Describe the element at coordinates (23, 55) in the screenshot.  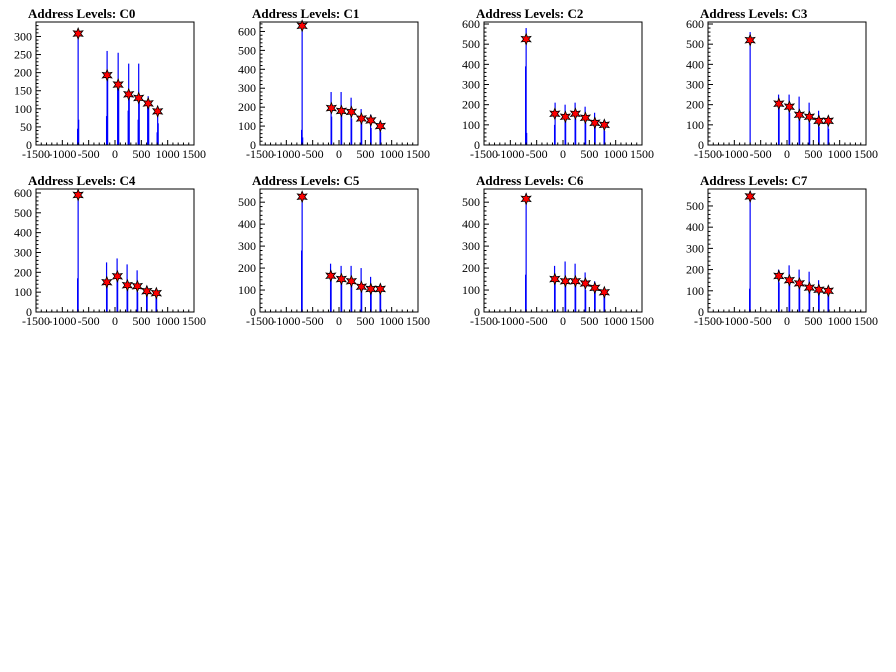
I see `y-tick-label: 250` at that location.